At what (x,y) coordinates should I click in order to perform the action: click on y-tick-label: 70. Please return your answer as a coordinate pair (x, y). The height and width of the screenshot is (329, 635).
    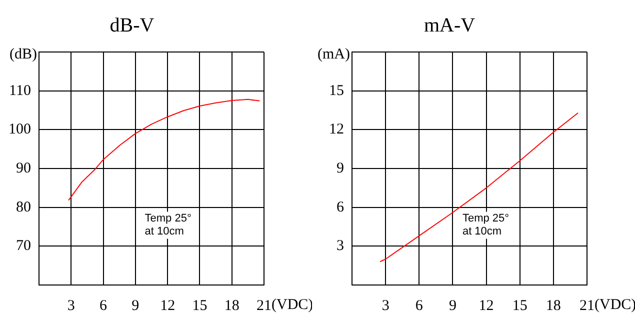
    Looking at the image, I should click on (23, 246).